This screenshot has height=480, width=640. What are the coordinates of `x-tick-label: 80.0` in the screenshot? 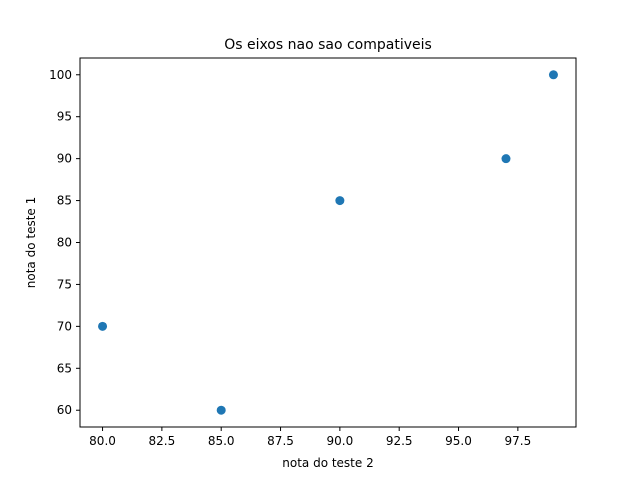 It's located at (102, 441).